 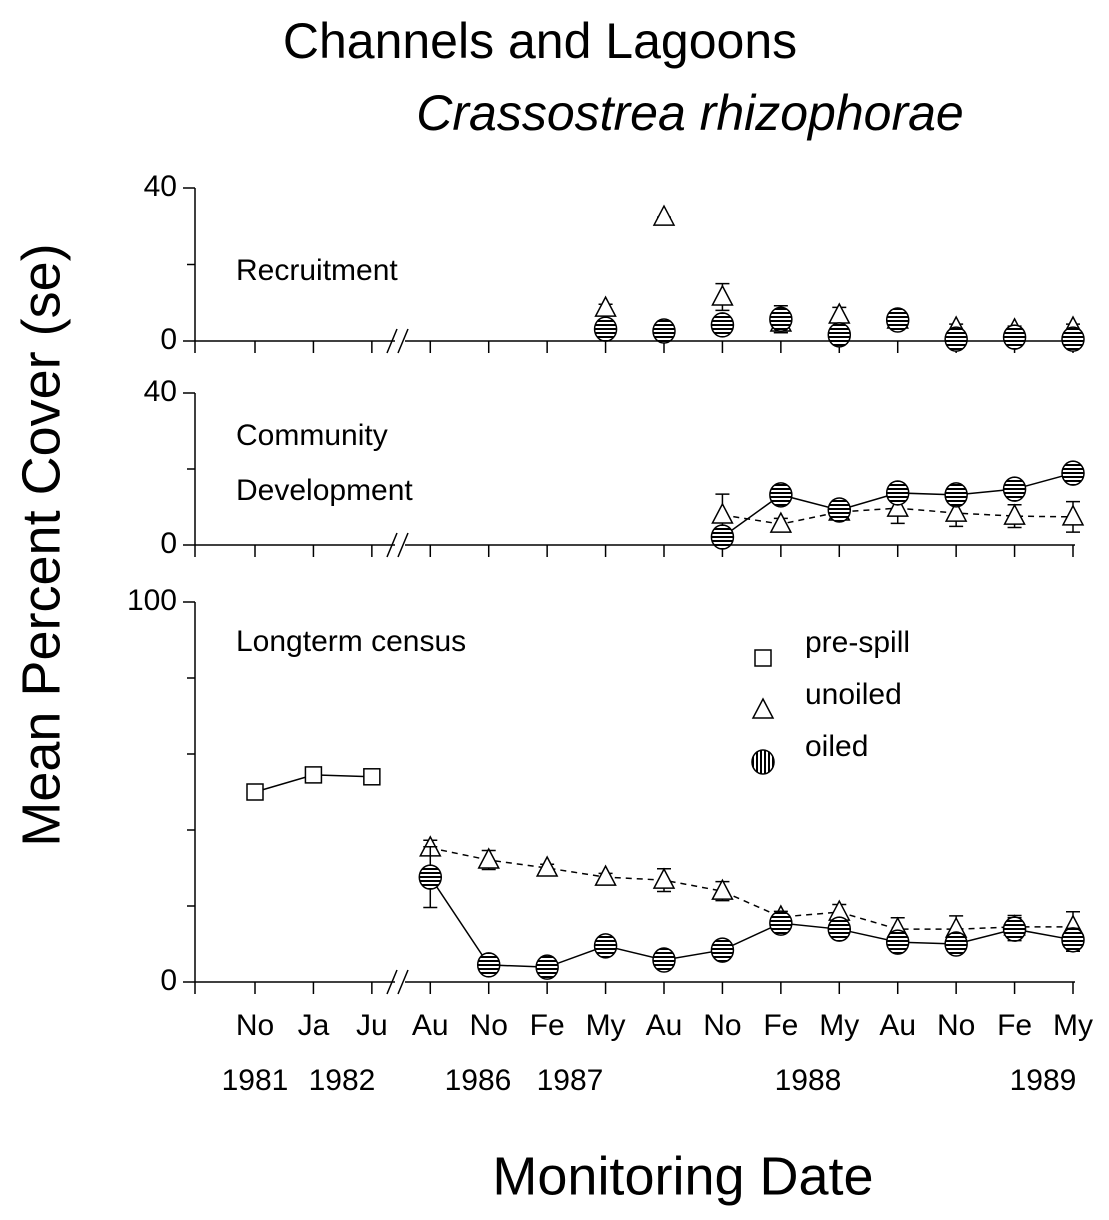 I want to click on year-label: 1981, so click(x=255, y=1080).